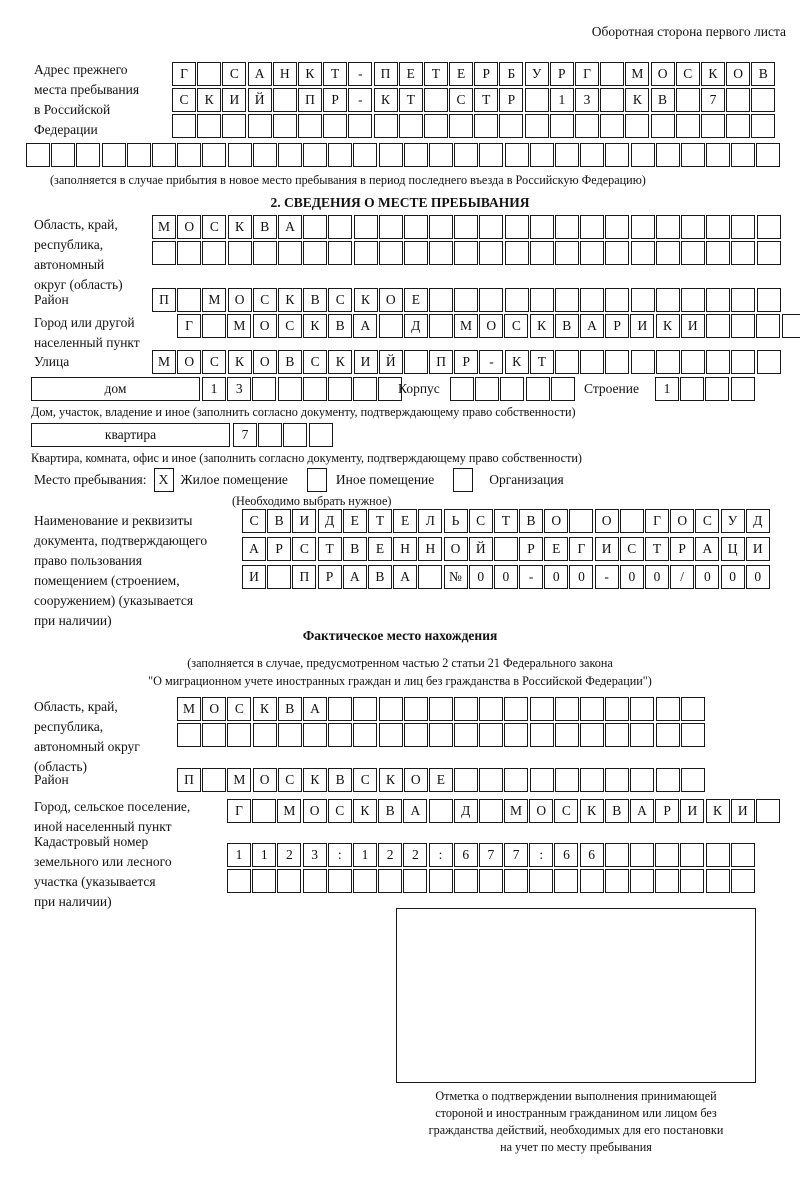  Describe the element at coordinates (606, 549) in the screenshot. I see `char-cell: И` at that location.